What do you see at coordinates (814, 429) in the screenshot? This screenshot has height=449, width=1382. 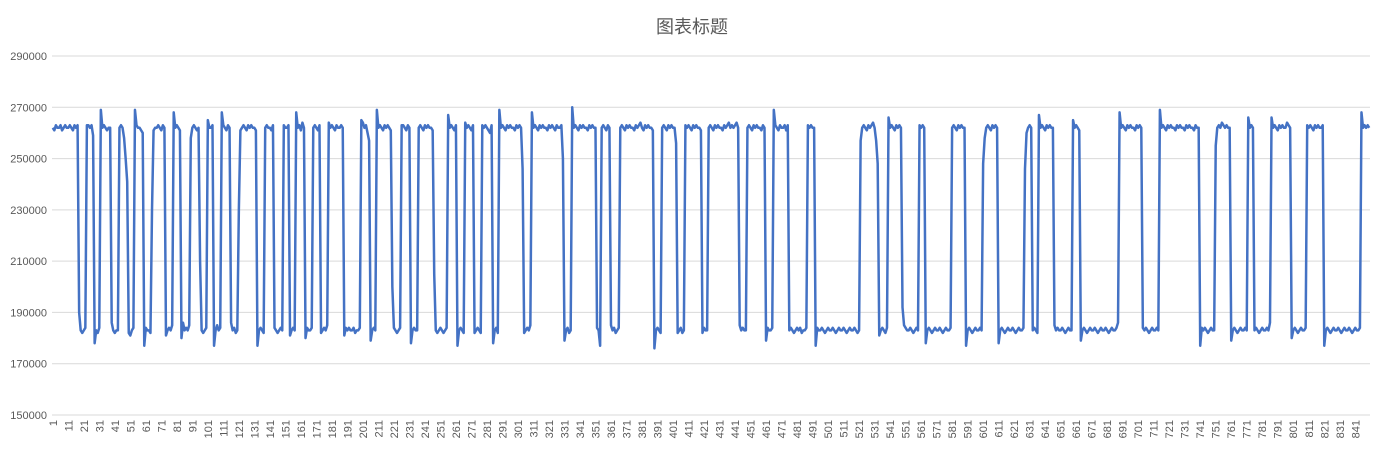 I see `x-tick-label: 491` at bounding box center [814, 429].